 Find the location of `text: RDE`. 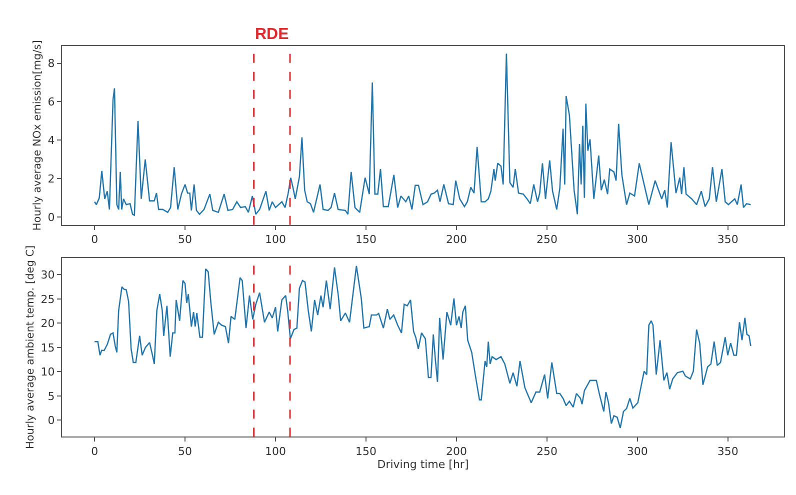

text: RDE is located at coordinates (272, 34).